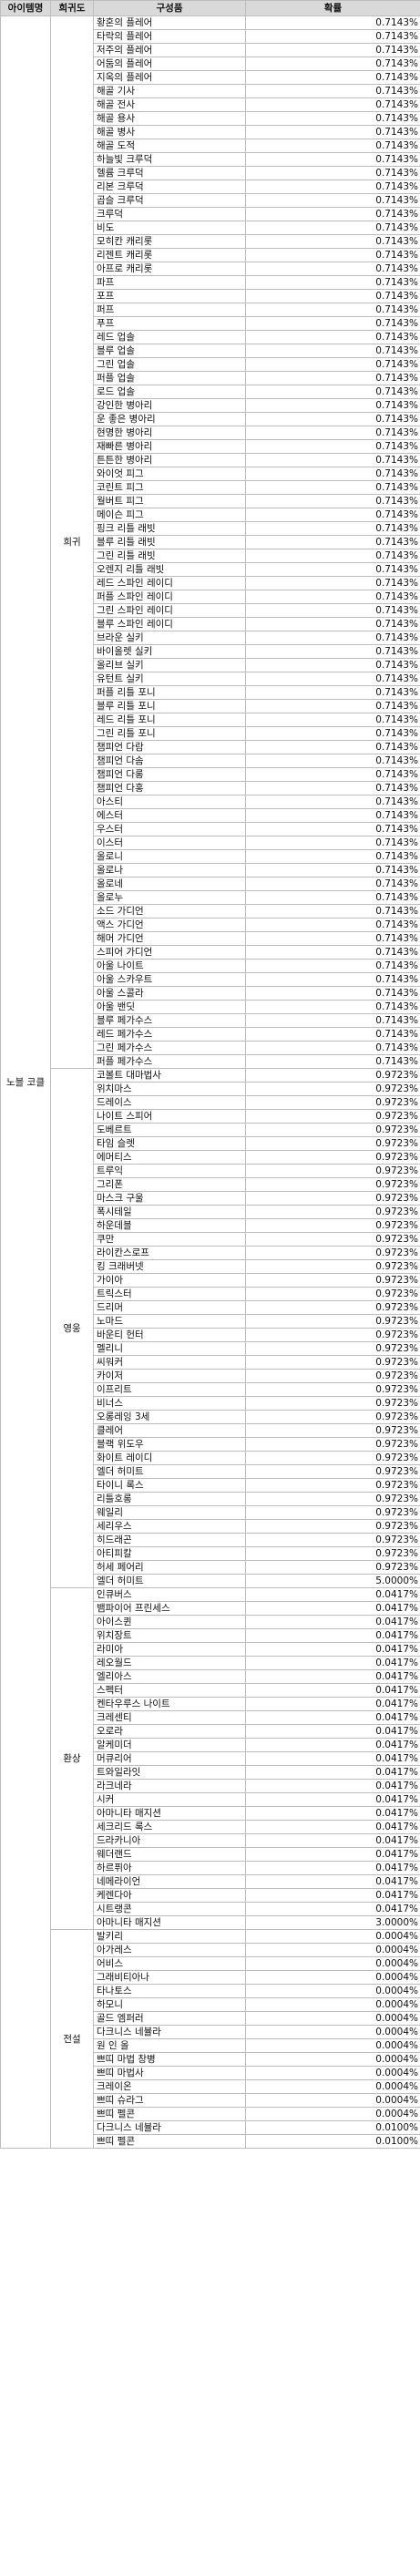 Image resolution: width=420 pixels, height=2576 pixels. What do you see at coordinates (169, 487) in the screenshot?
I see `component-cell: 코린트 피그` at bounding box center [169, 487].